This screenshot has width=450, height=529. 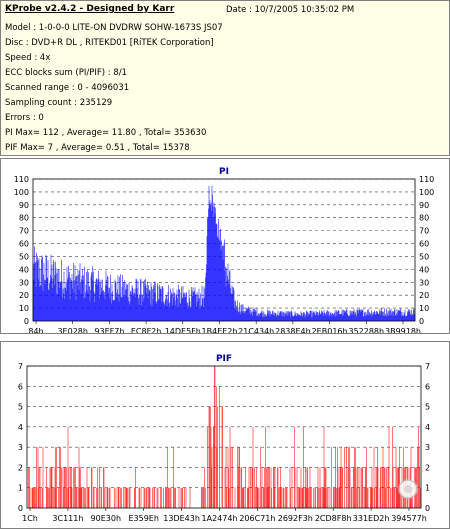 I want to click on y-tick-label-right: 100, so click(x=426, y=192).